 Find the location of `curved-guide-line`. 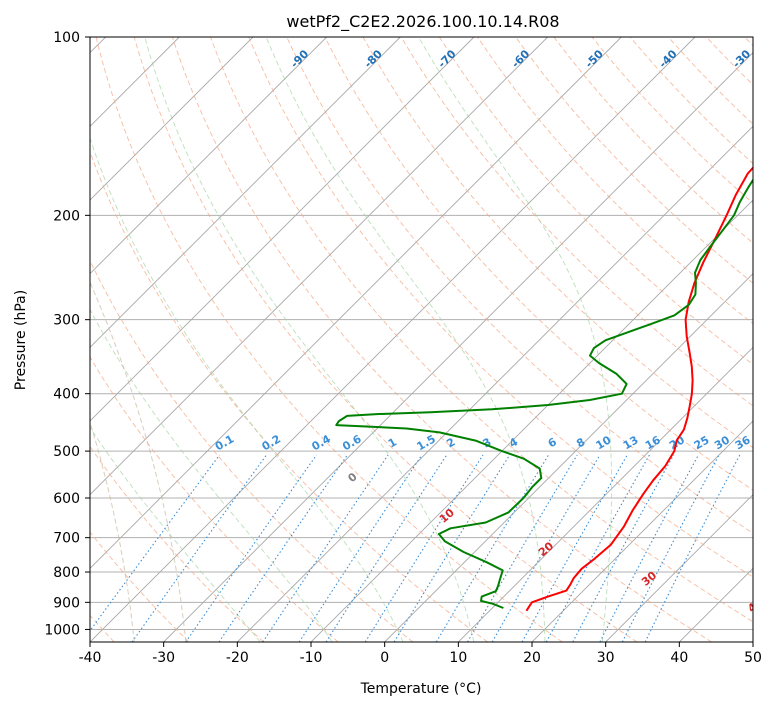

curved-guide-line is located at coordinates (138, 461).